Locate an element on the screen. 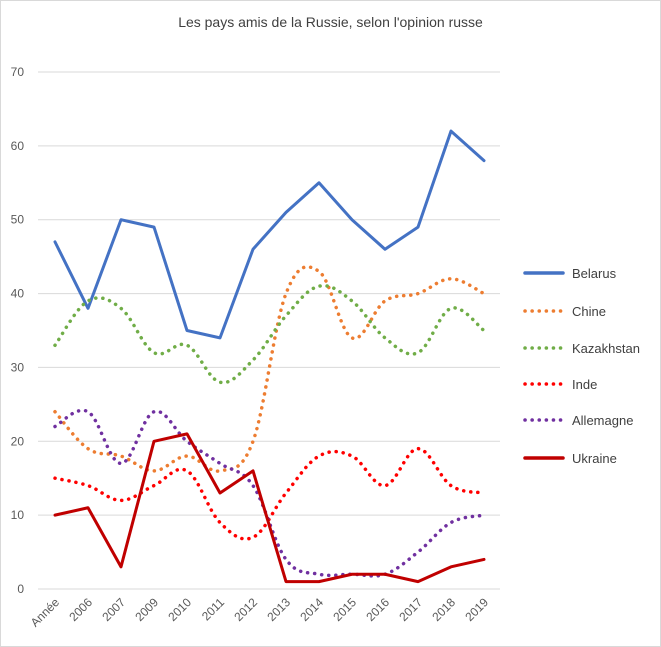 Image resolution: width=661 pixels, height=647 pixels. y-tick-label: 50 is located at coordinates (18, 220).